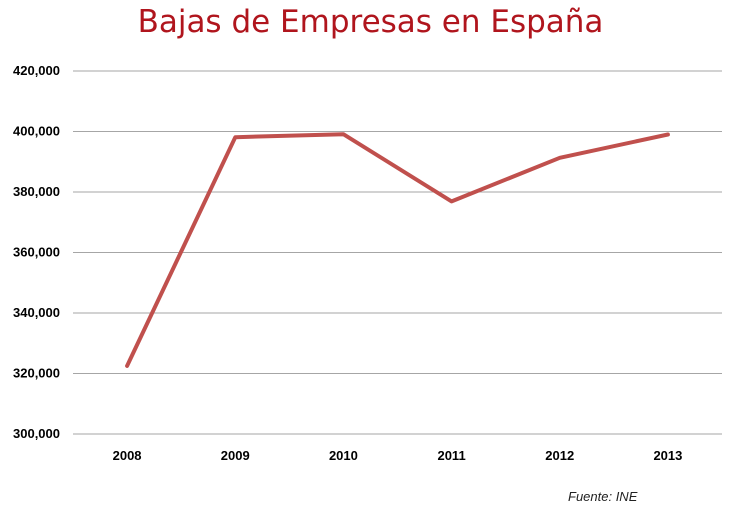  I want to click on y-tick-label: 300,000, so click(36, 433).